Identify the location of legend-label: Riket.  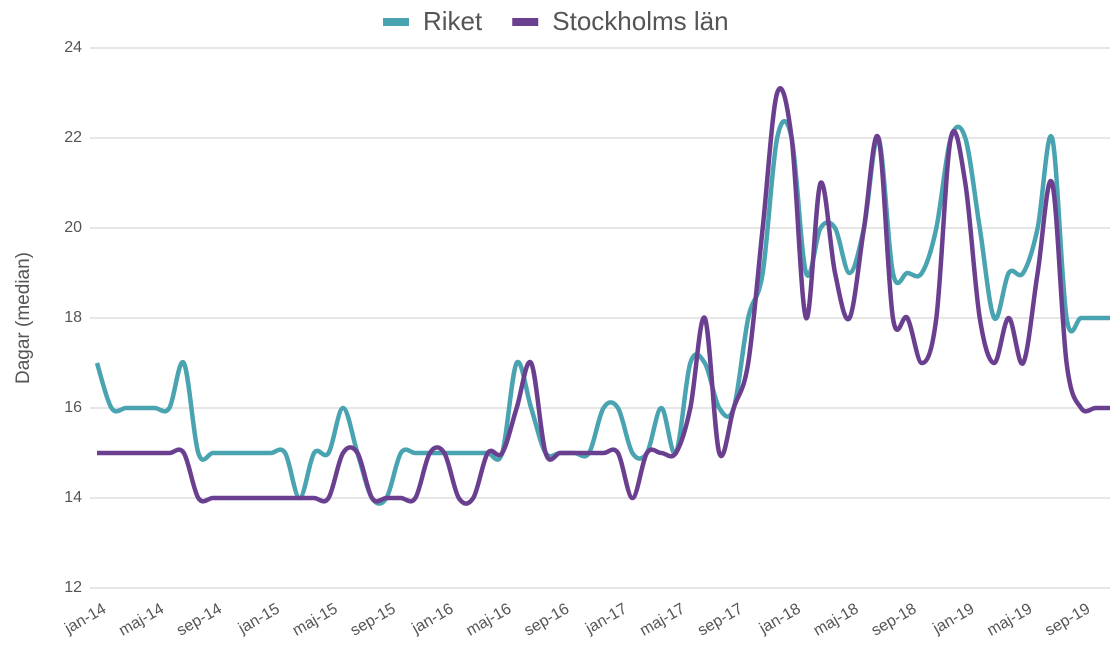
(453, 21).